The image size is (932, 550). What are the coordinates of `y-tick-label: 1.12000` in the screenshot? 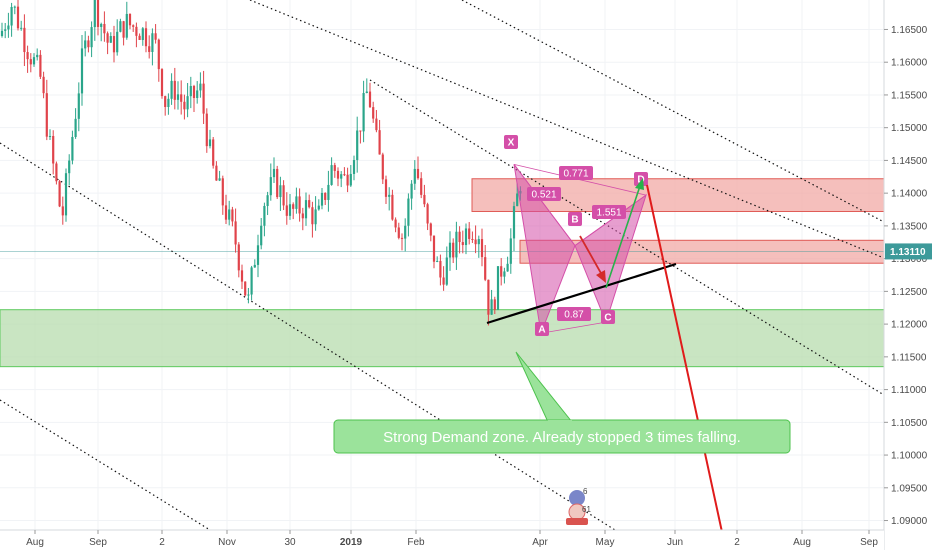 It's located at (909, 325).